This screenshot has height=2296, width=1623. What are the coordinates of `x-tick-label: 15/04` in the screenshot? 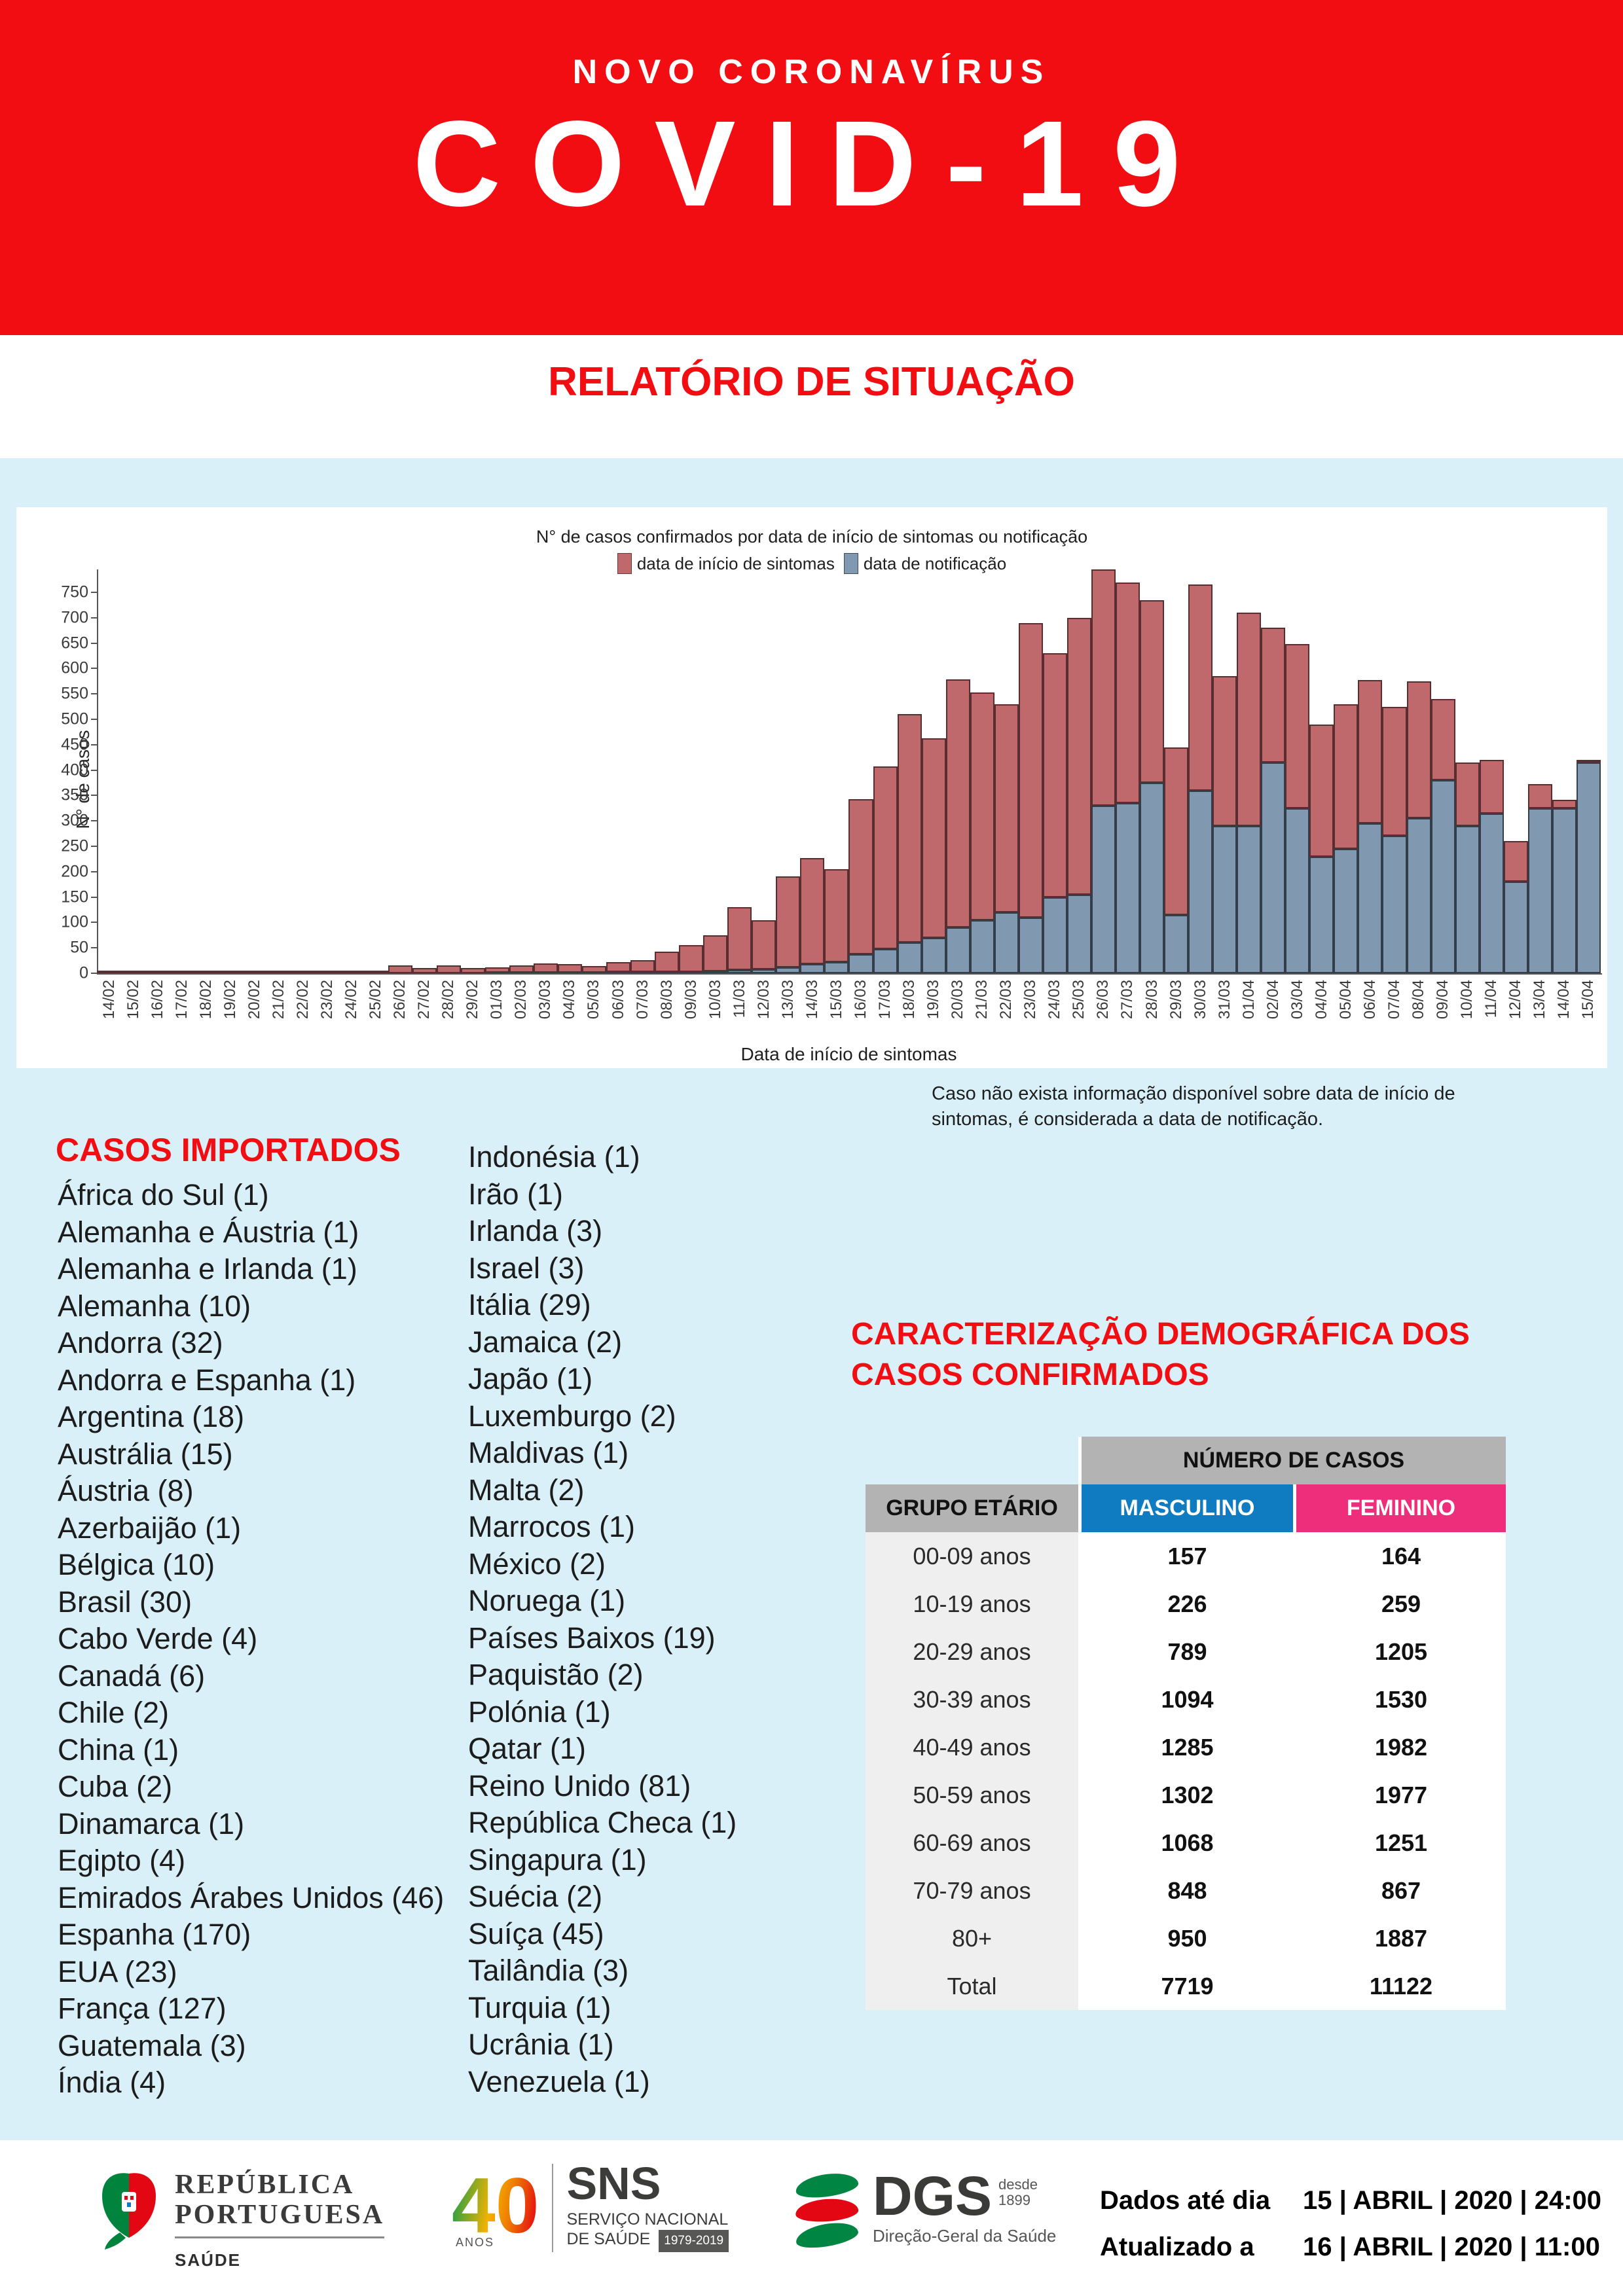 It's located at (1588, 1000).